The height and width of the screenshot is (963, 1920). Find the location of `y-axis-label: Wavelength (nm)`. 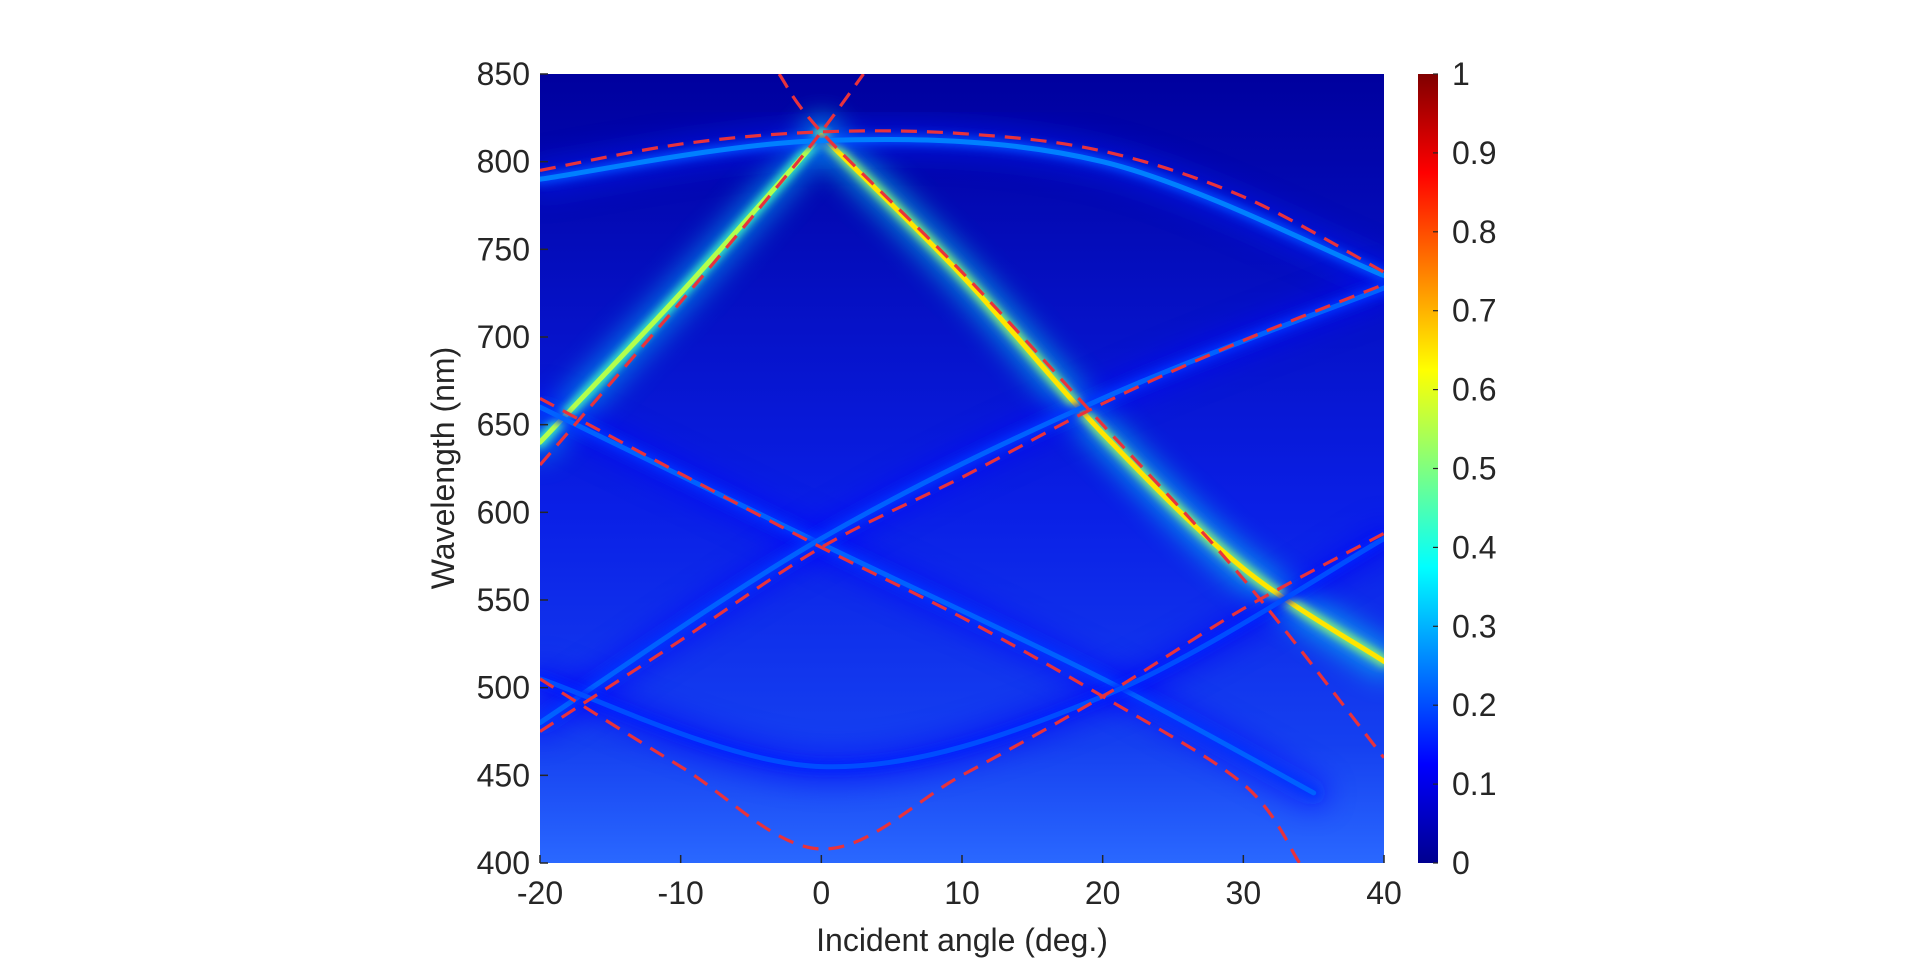

y-axis-label: Wavelength (nm) is located at coordinates (443, 468).